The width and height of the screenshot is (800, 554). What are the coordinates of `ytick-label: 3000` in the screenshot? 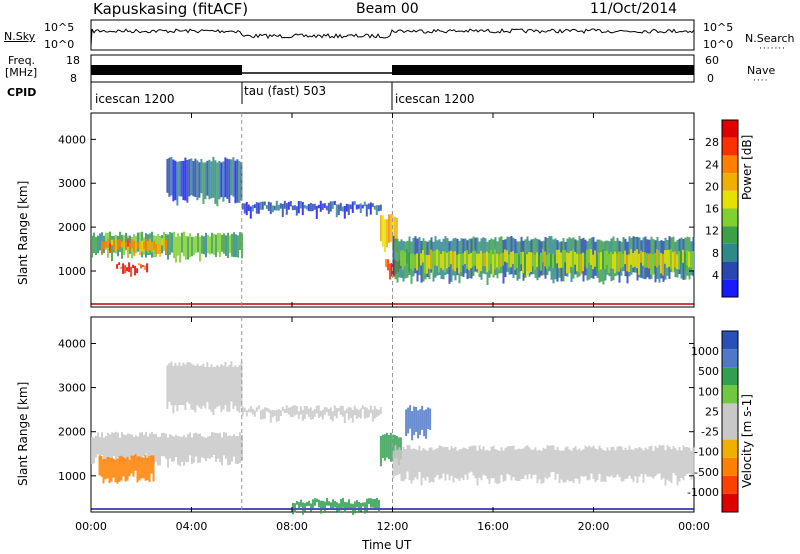 It's located at (72, 388).